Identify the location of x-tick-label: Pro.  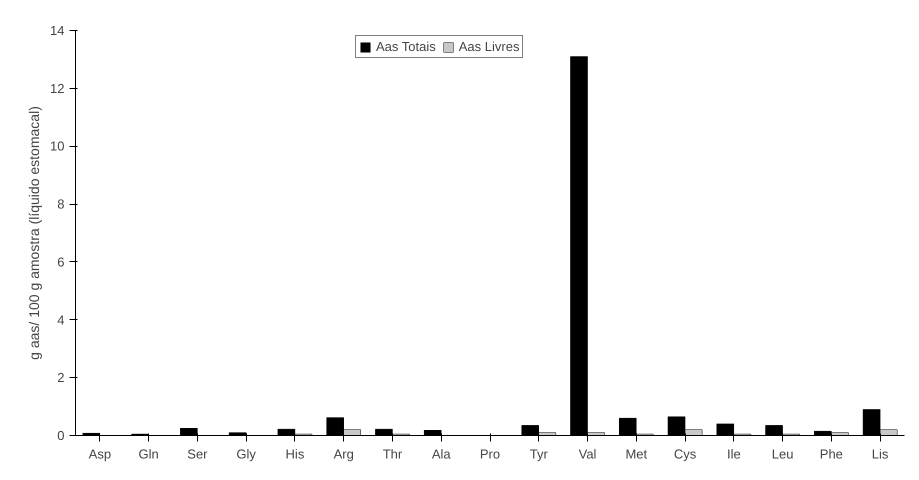
(490, 454).